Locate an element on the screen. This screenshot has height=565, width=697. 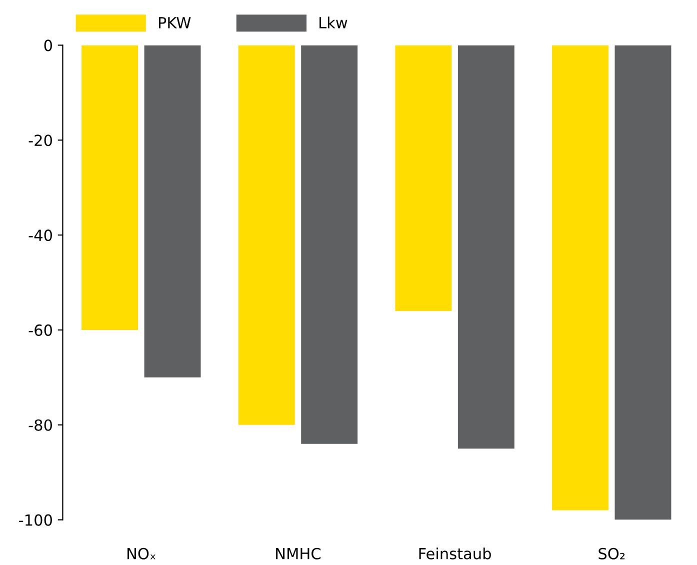
y-tick-label: -100 is located at coordinates (35, 520).